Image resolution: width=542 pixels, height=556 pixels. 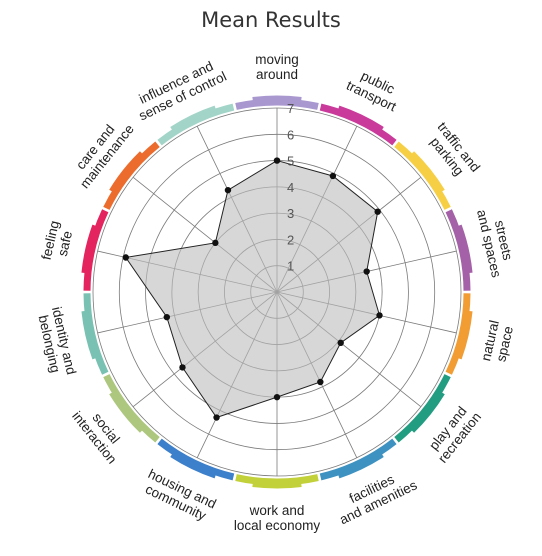 What do you see at coordinates (290, 161) in the screenshot?
I see `tick-label-5: 5` at bounding box center [290, 161].